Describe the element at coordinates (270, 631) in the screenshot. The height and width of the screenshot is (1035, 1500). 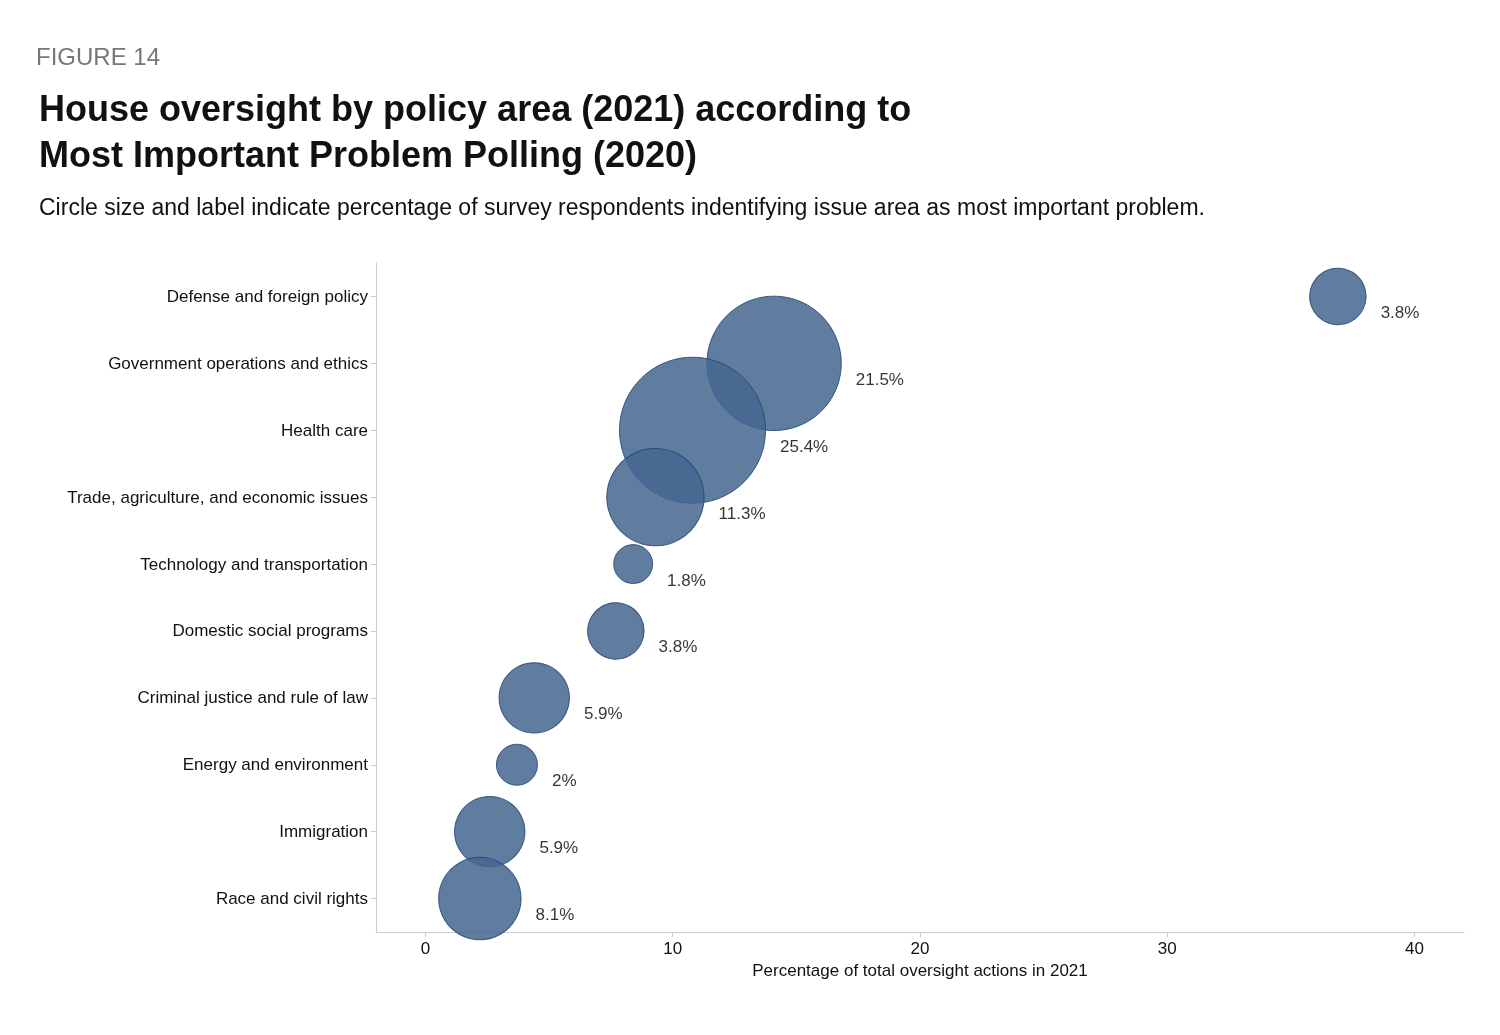
I see `y-tick-label: Domestic social programs` at that location.